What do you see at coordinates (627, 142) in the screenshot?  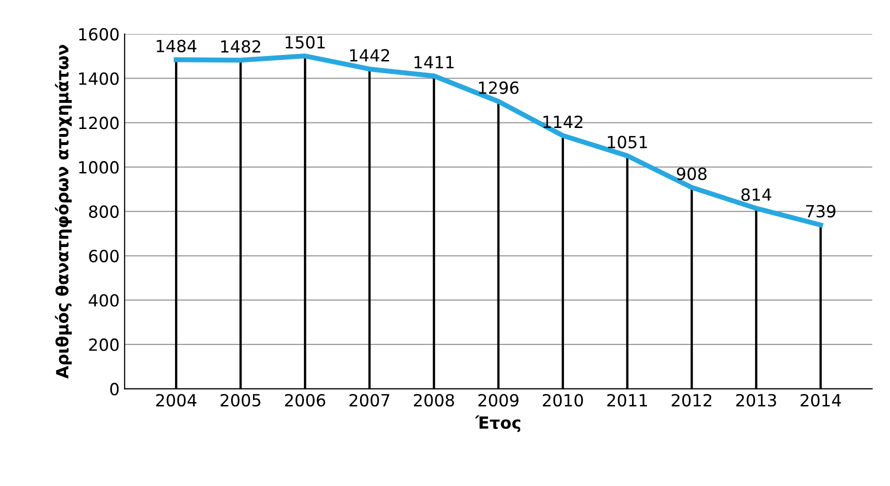 I see `data-label: 1051` at bounding box center [627, 142].